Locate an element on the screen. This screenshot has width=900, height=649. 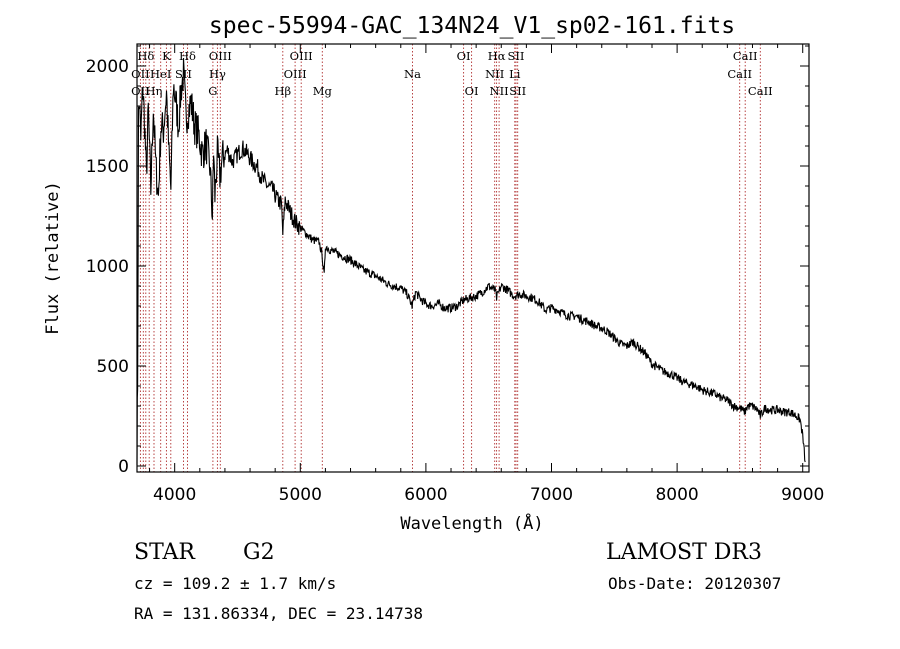
y-tick-label: 1500 is located at coordinates (107, 167).